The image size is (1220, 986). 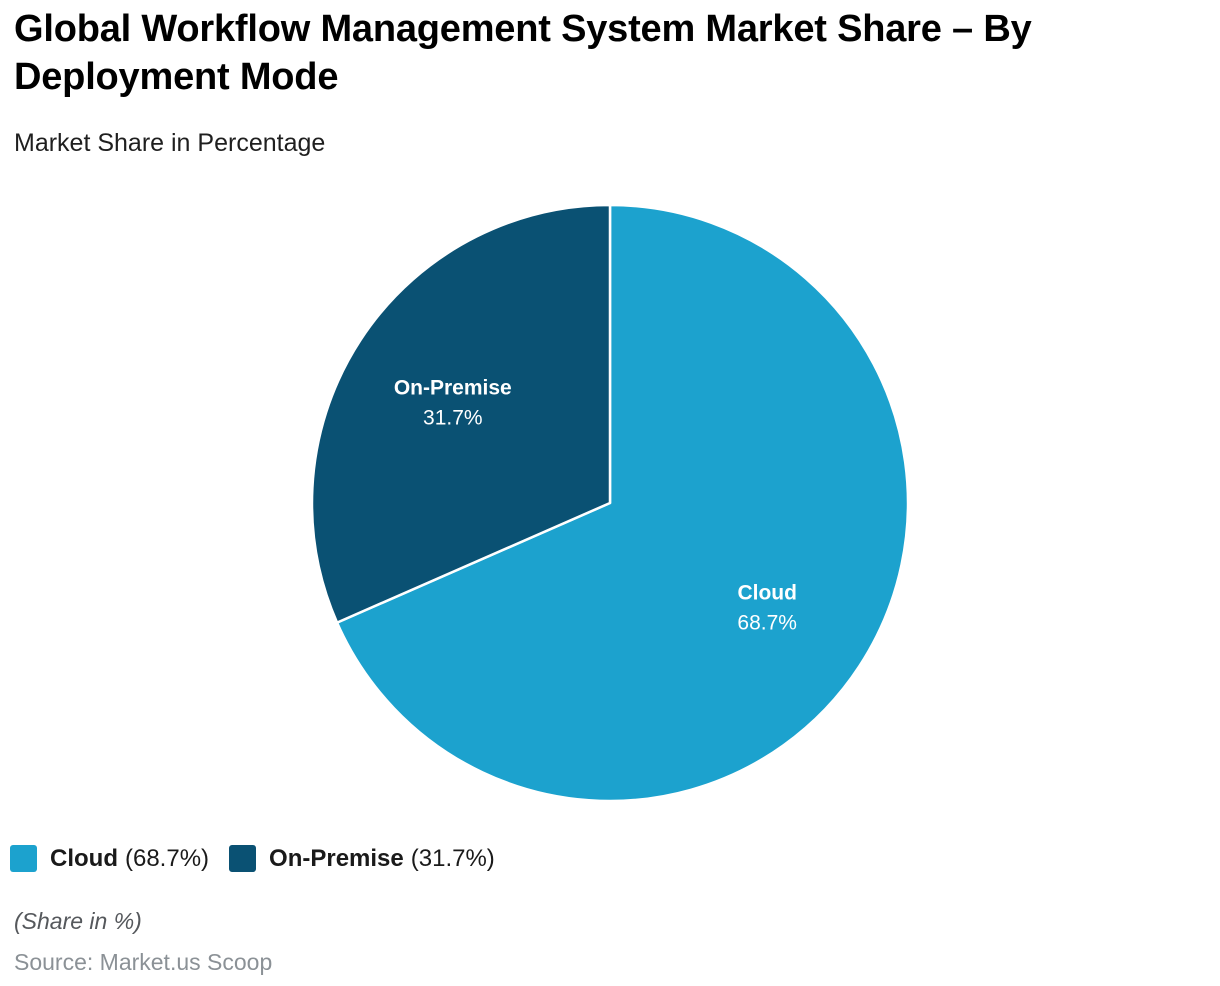 I want to click on slice-label-value: 68.7%, so click(x=767, y=623).